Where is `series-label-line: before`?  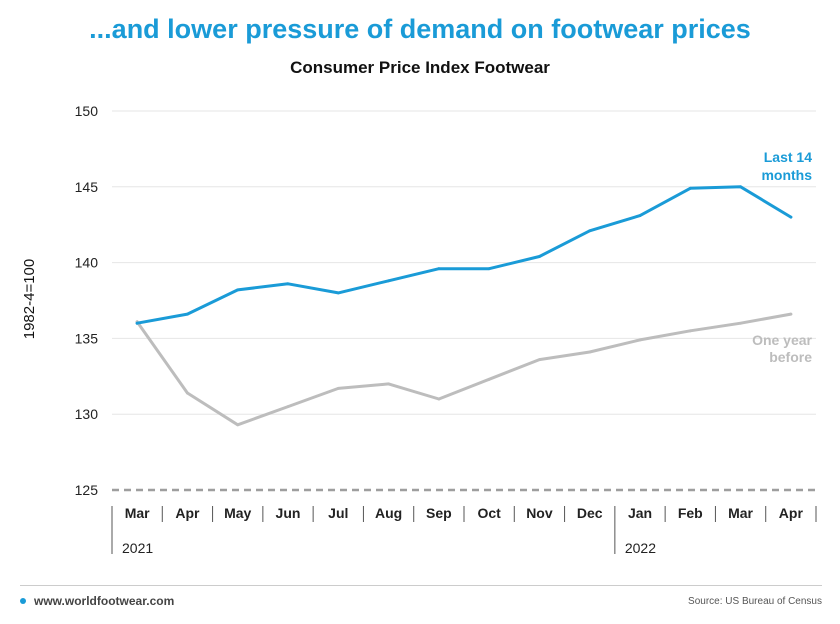 series-label-line: before is located at coordinates (790, 357).